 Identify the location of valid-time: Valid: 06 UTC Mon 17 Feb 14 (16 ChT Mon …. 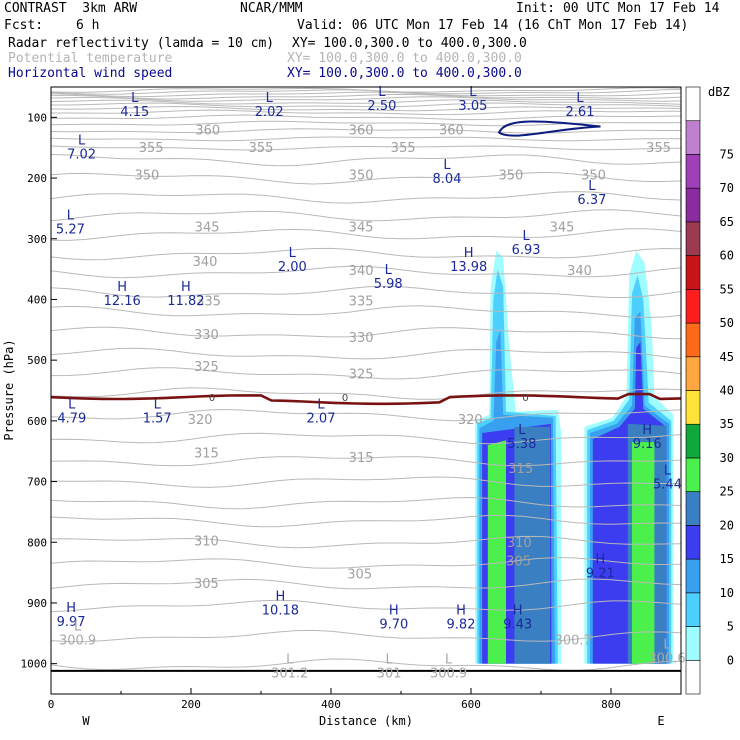
(493, 25).